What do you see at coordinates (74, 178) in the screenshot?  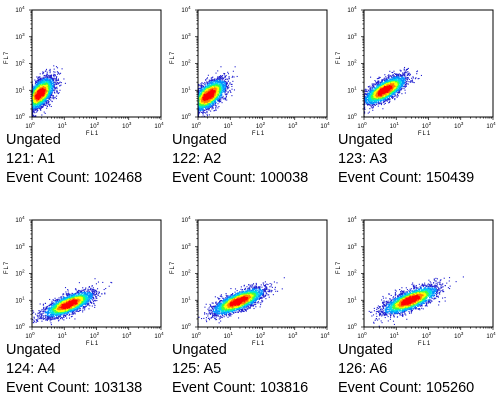 I see `event-count: Event Count: 102468` at bounding box center [74, 178].